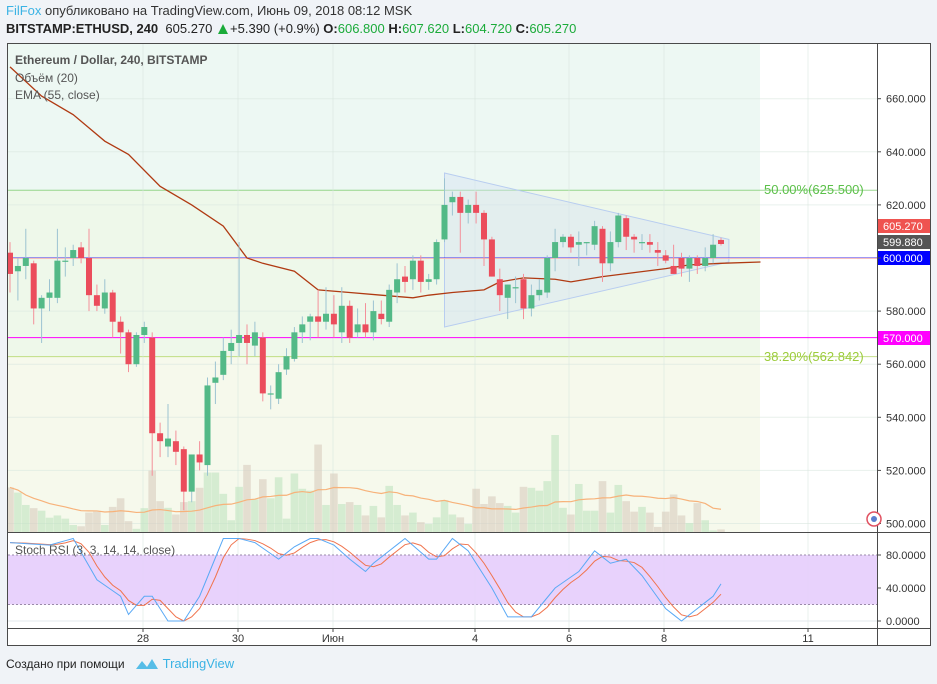 This screenshot has height=684, width=937. Describe the element at coordinates (475, 636) in the screenshot. I see `date-axis: 28 30 Июн 4 6 8 11` at that location.